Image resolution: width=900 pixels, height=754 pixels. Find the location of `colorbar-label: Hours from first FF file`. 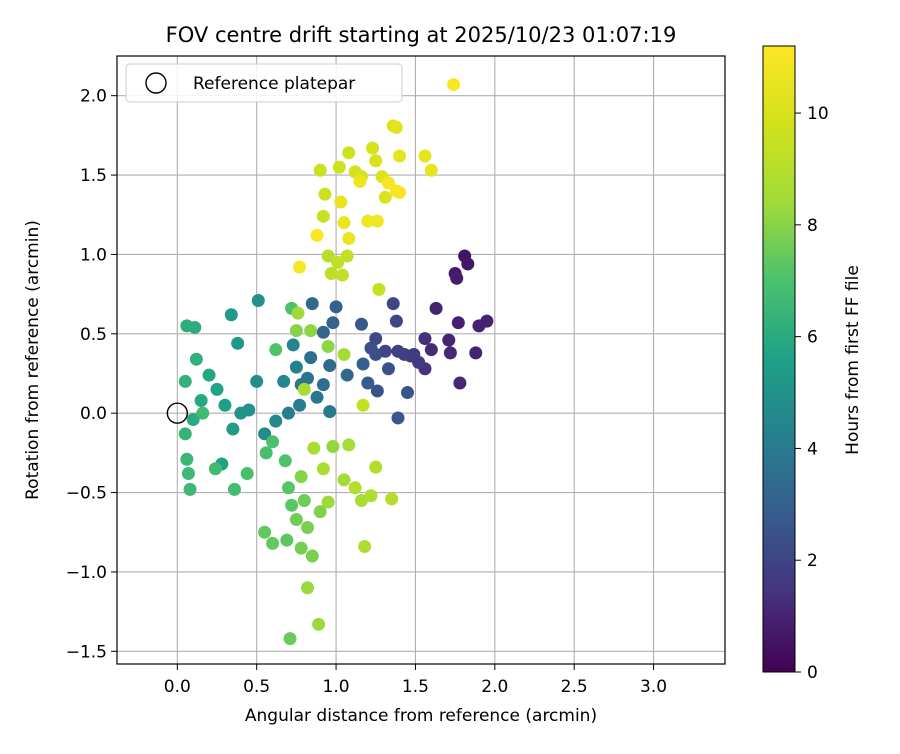

colorbar-label: Hours from first FF file is located at coordinates (853, 360).